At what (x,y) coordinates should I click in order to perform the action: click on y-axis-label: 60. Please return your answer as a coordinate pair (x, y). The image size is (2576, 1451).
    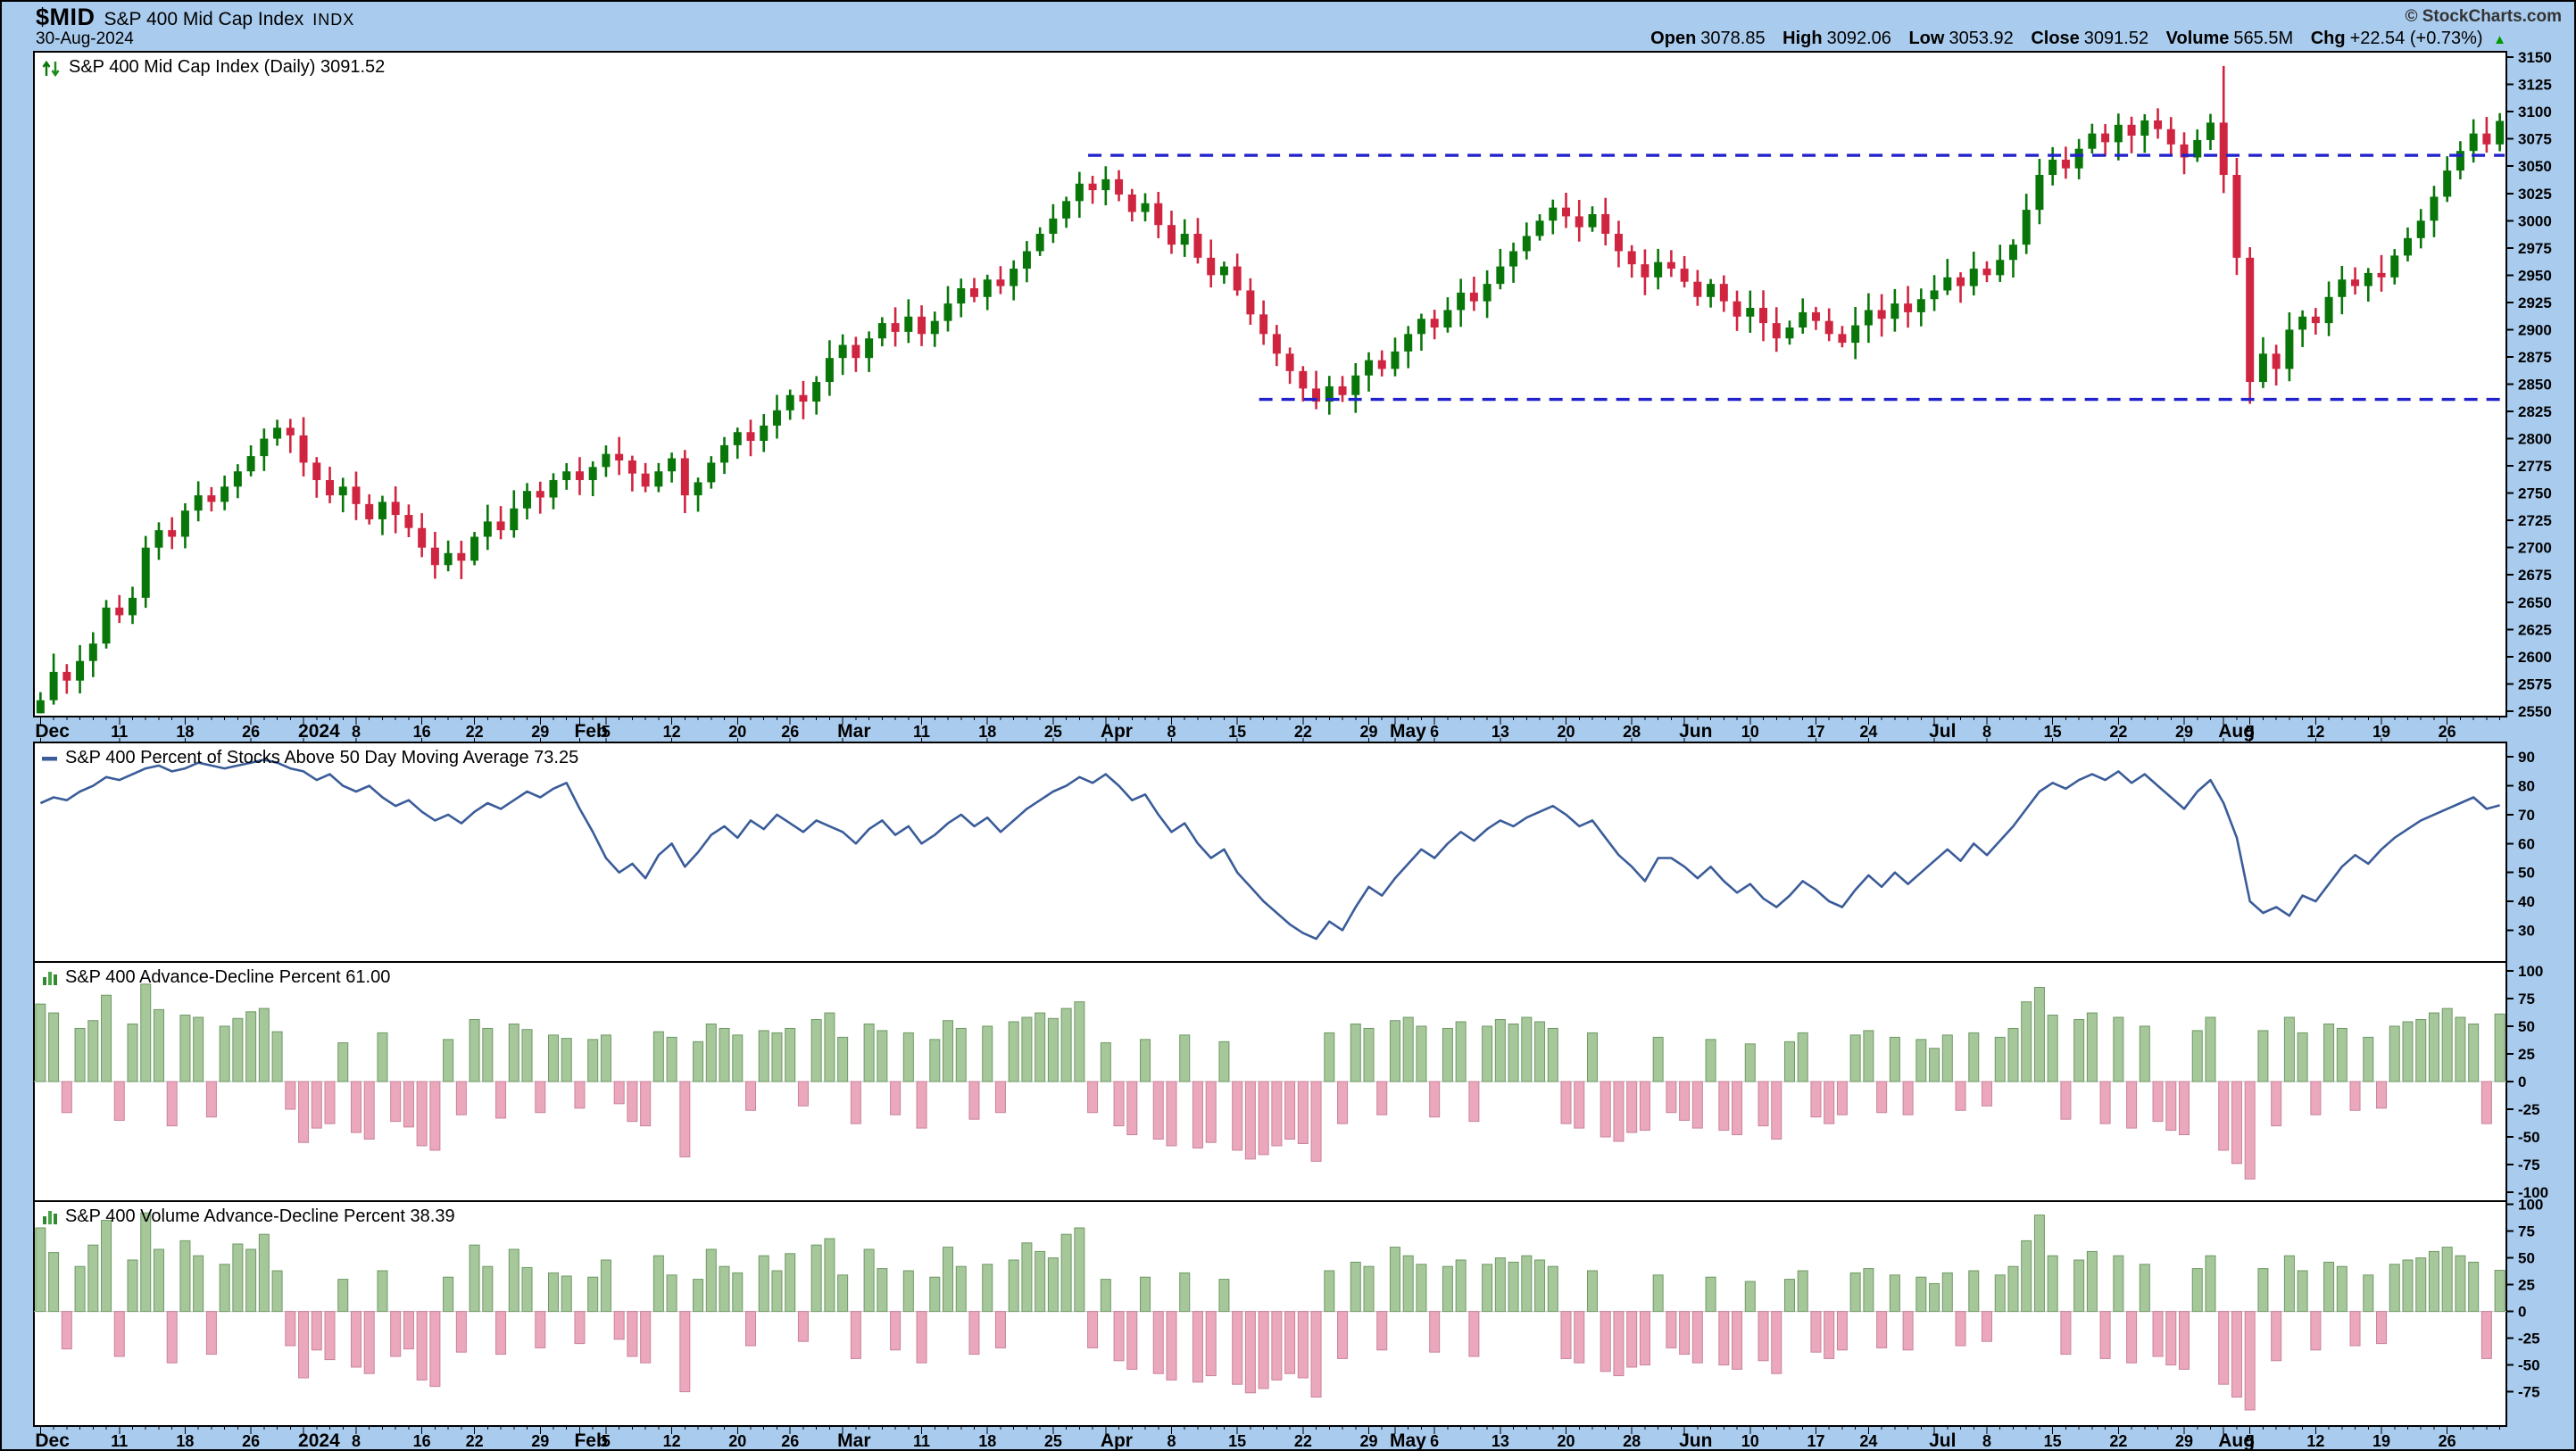
    Looking at the image, I should click on (2526, 843).